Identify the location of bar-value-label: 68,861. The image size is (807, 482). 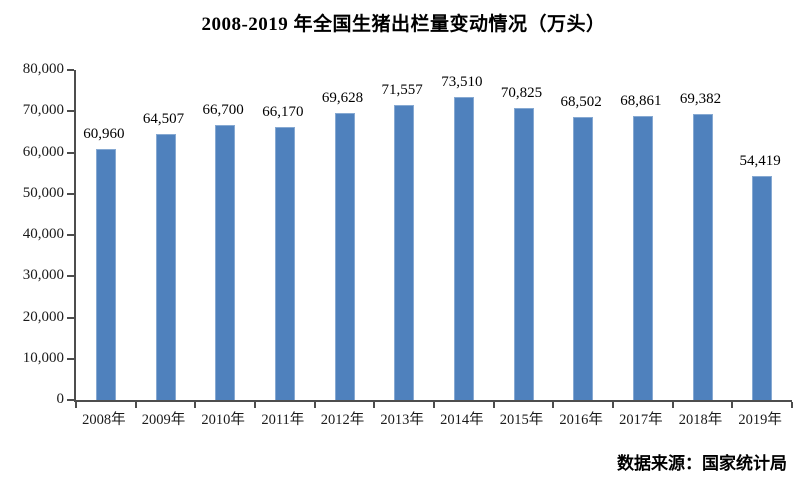
(641, 100).